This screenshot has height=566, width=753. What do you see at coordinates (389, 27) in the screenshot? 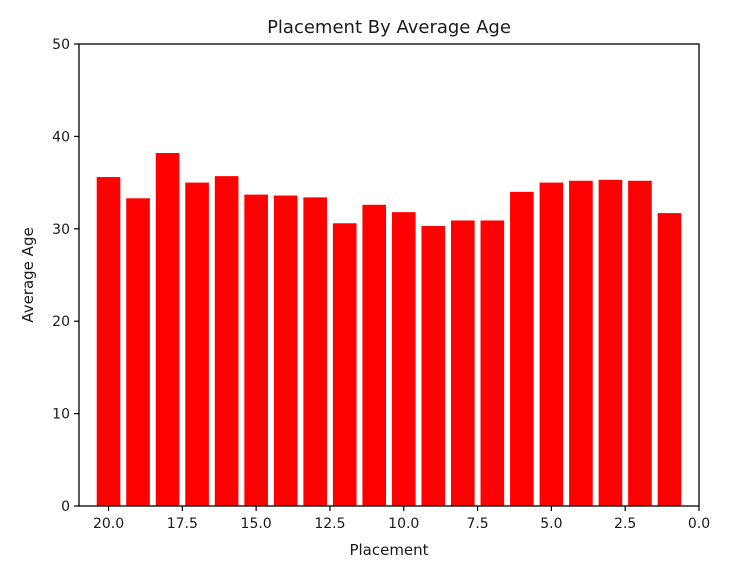
I see `chart-title: Placement By Average Age` at bounding box center [389, 27].